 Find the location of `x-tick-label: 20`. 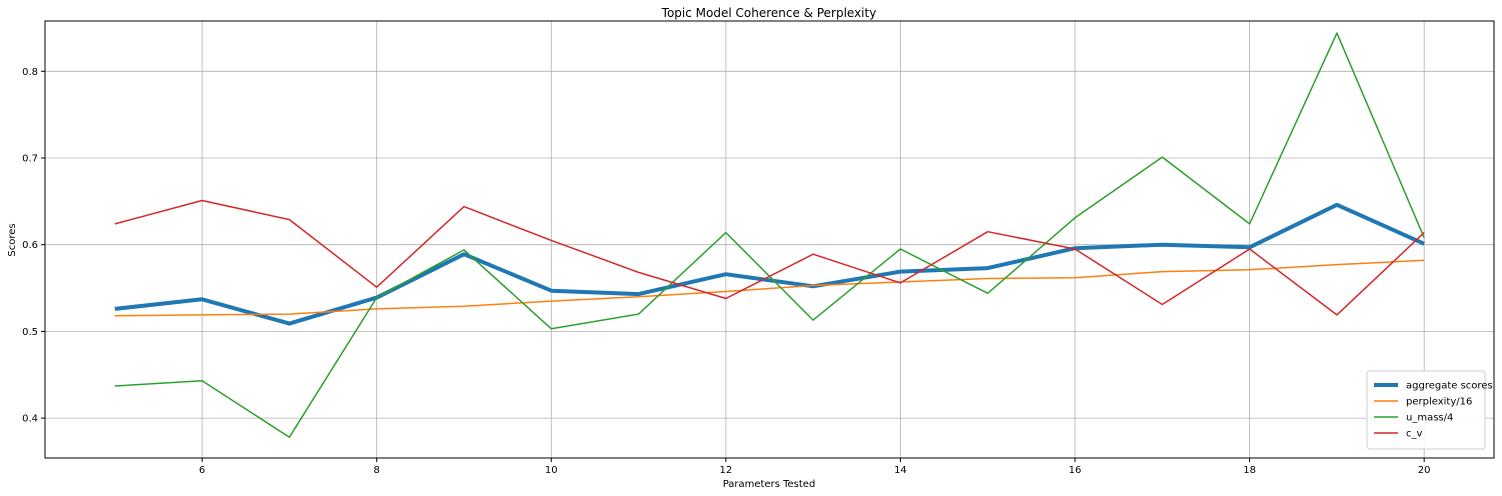

x-tick-label: 20 is located at coordinates (1424, 470).